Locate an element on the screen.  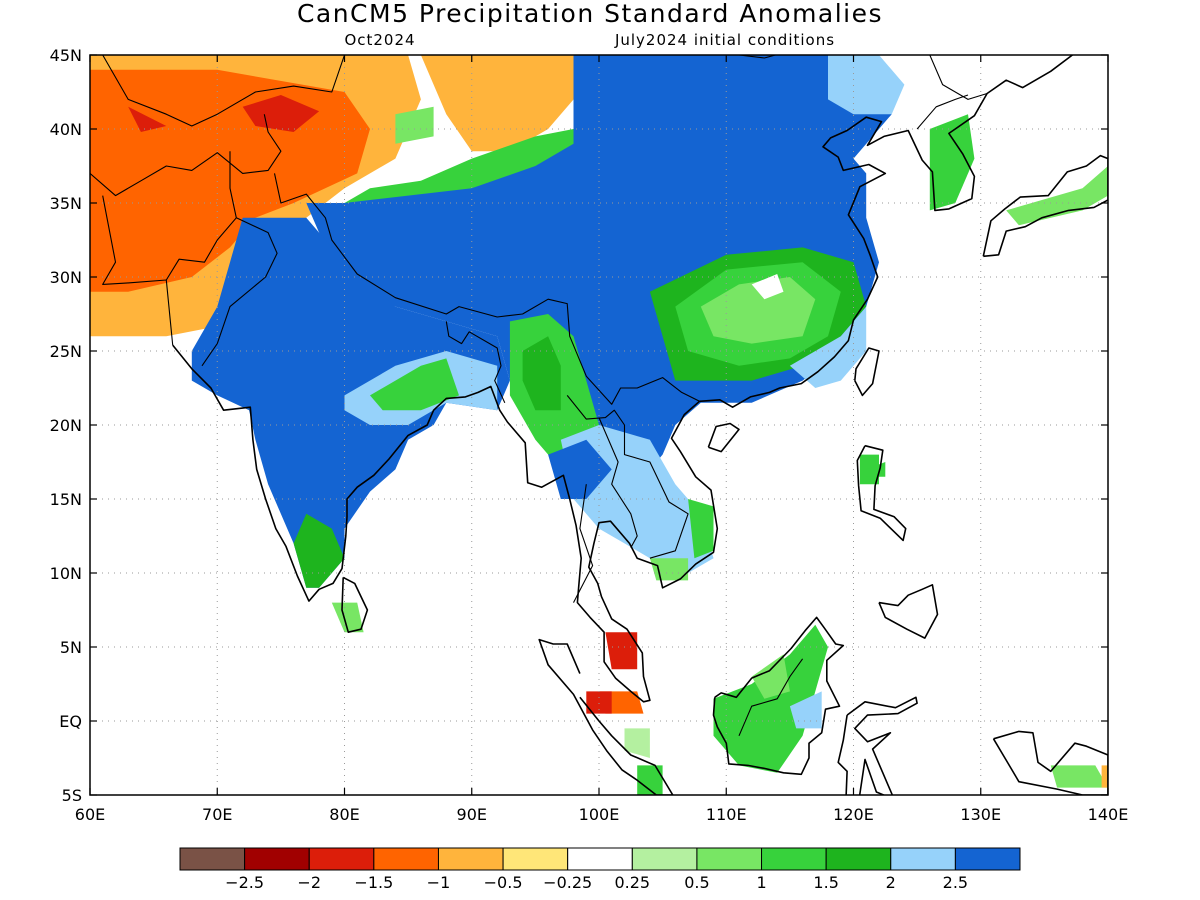
colorbar-label: 2.5 is located at coordinates (955, 882).